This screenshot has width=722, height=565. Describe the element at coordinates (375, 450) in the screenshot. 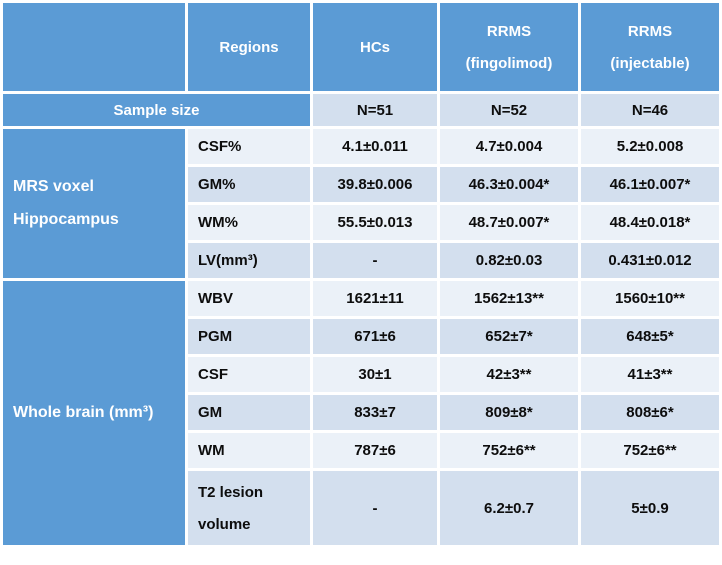

I see `value-cell: 787±6` at that location.